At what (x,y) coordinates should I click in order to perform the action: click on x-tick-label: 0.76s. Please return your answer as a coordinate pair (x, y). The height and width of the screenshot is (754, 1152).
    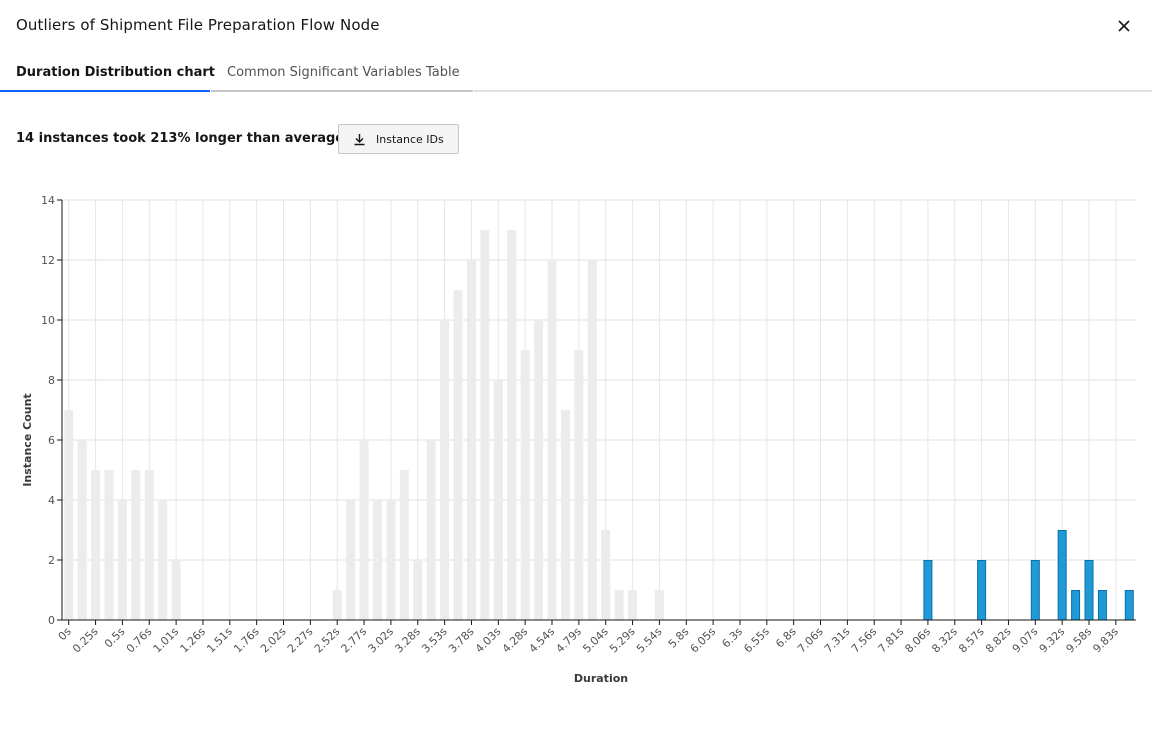
    Looking at the image, I should click on (139, 640).